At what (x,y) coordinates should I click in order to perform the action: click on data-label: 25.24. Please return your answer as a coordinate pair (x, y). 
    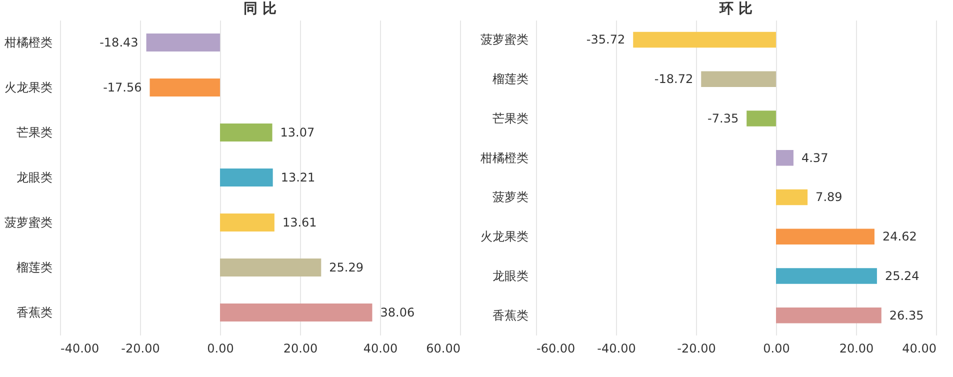
    Looking at the image, I should click on (902, 275).